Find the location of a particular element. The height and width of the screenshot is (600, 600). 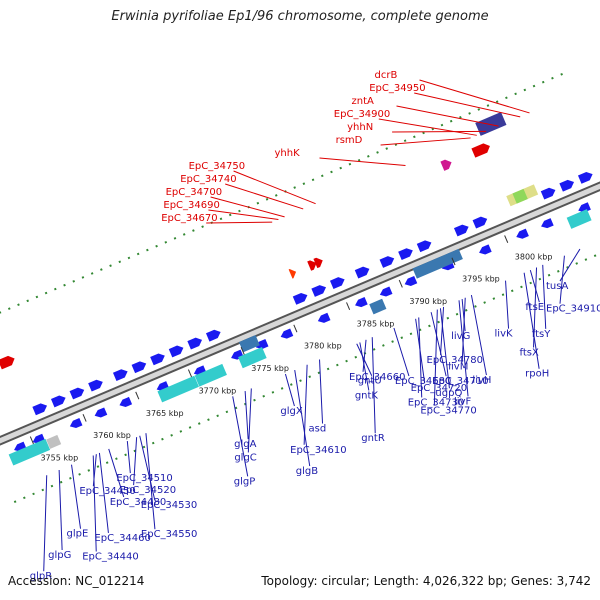

bottom-gene-label: glgC is located at coordinates (245, 457).